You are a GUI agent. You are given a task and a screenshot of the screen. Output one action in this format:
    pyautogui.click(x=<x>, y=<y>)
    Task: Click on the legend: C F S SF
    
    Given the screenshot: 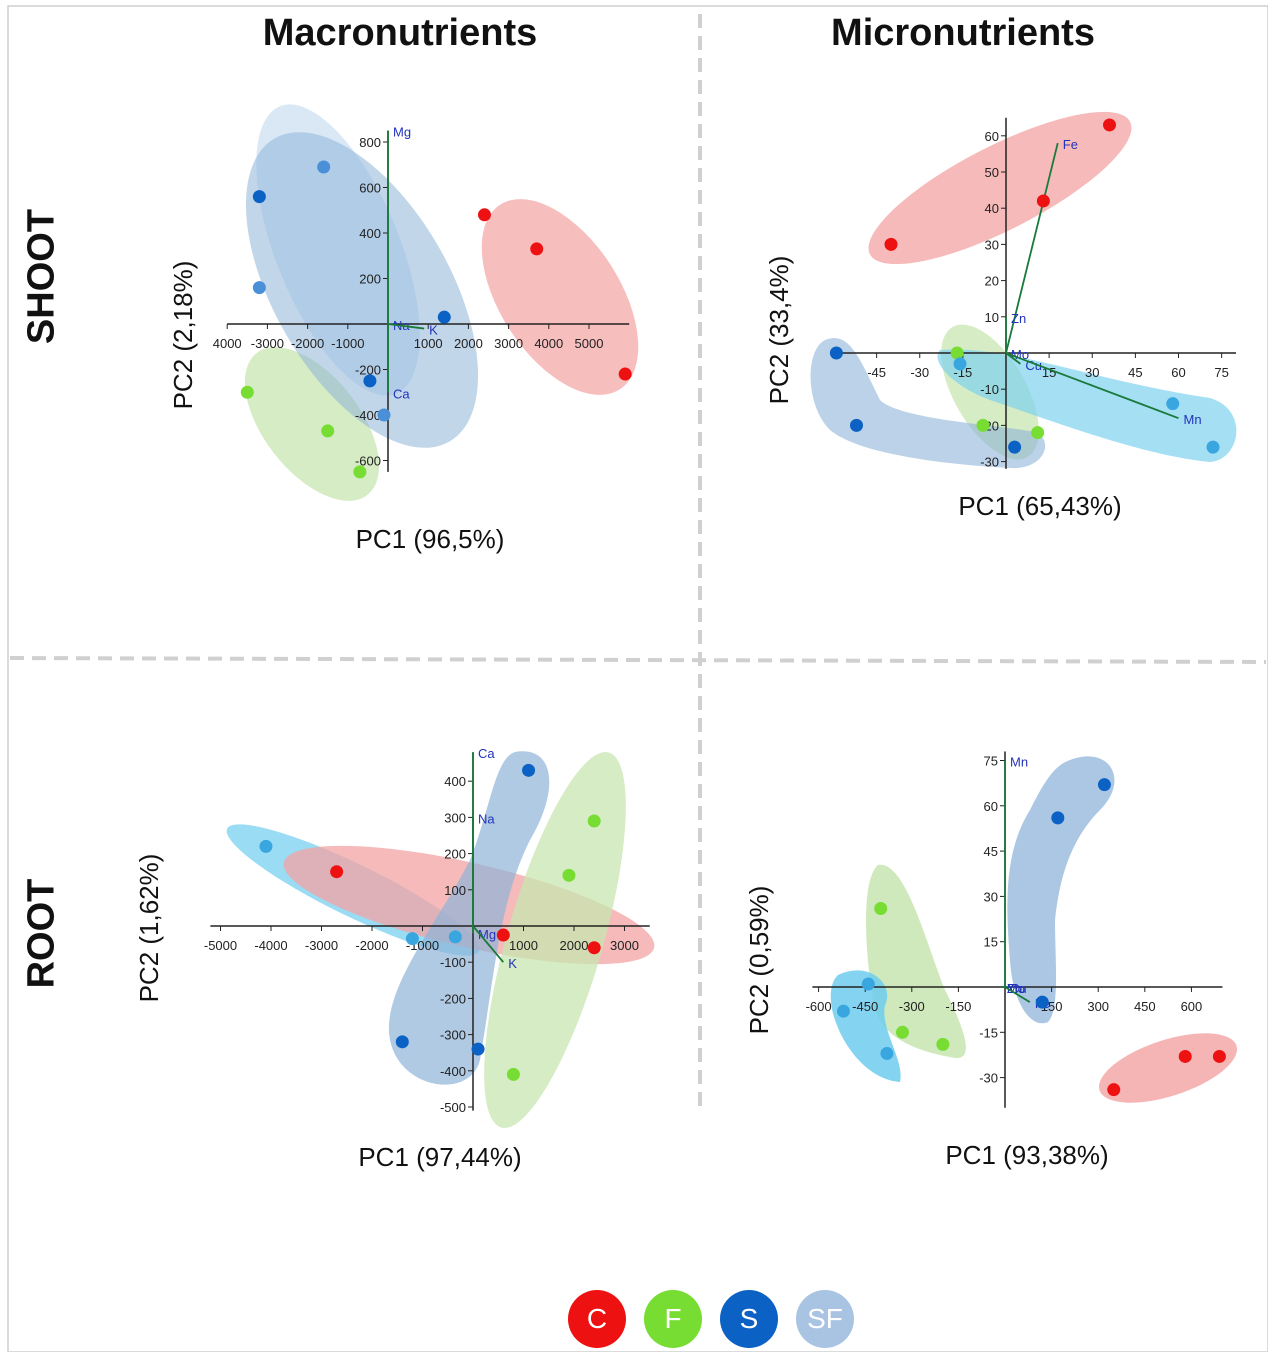 What is the action you would take?
    pyautogui.click(x=711, y=1319)
    